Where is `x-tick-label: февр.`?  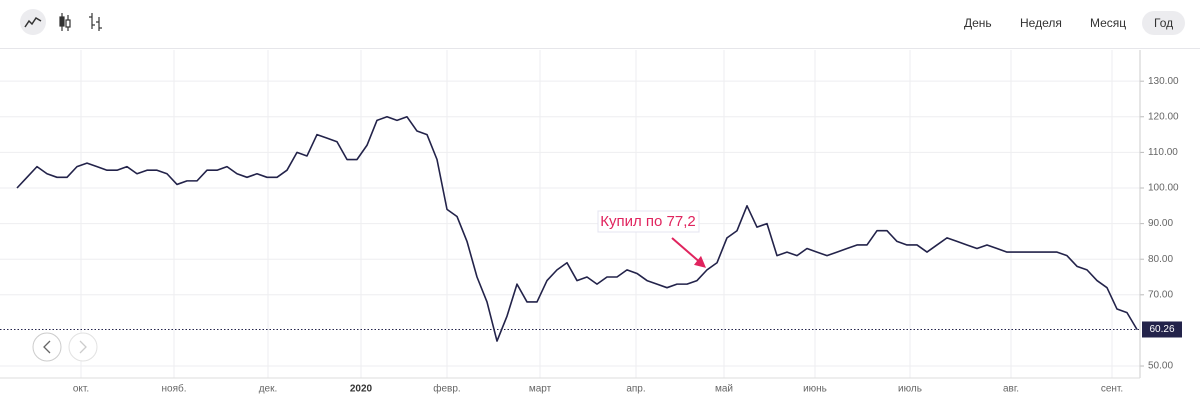
x-tick-label: февр. is located at coordinates (446, 389).